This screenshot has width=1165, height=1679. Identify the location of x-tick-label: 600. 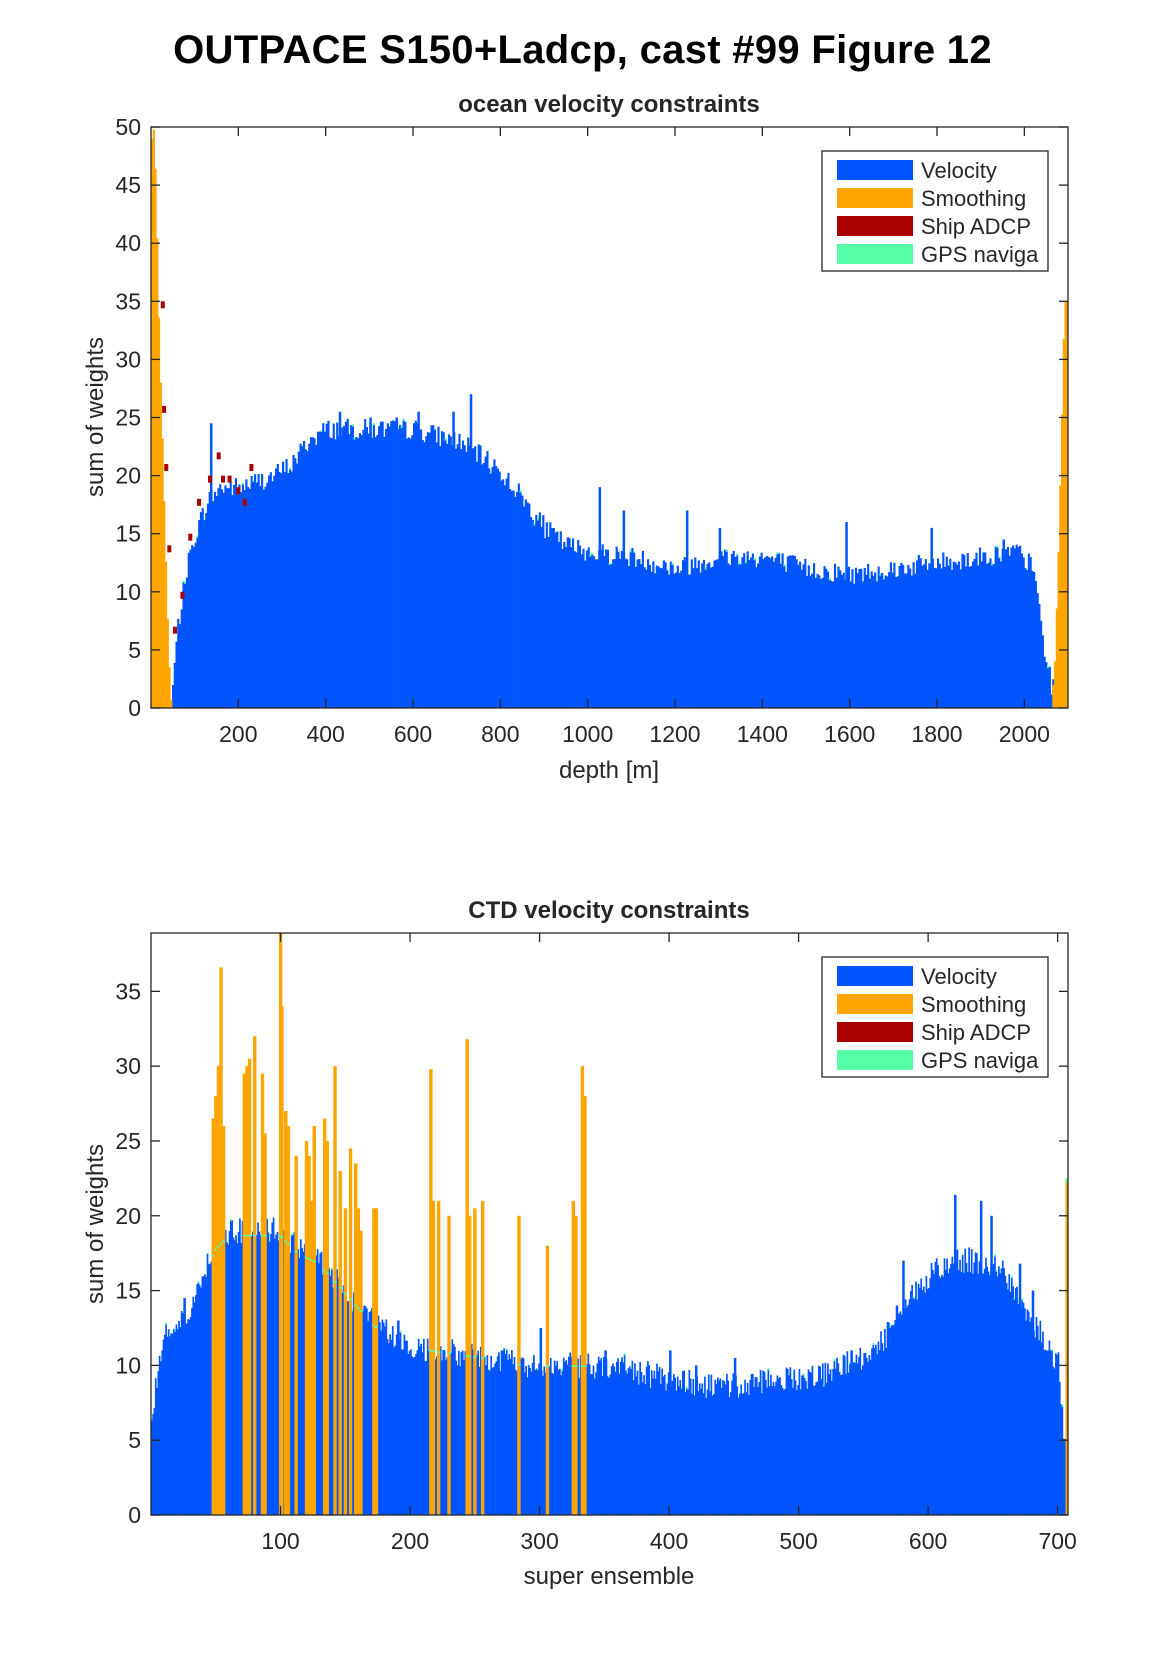
(413, 734).